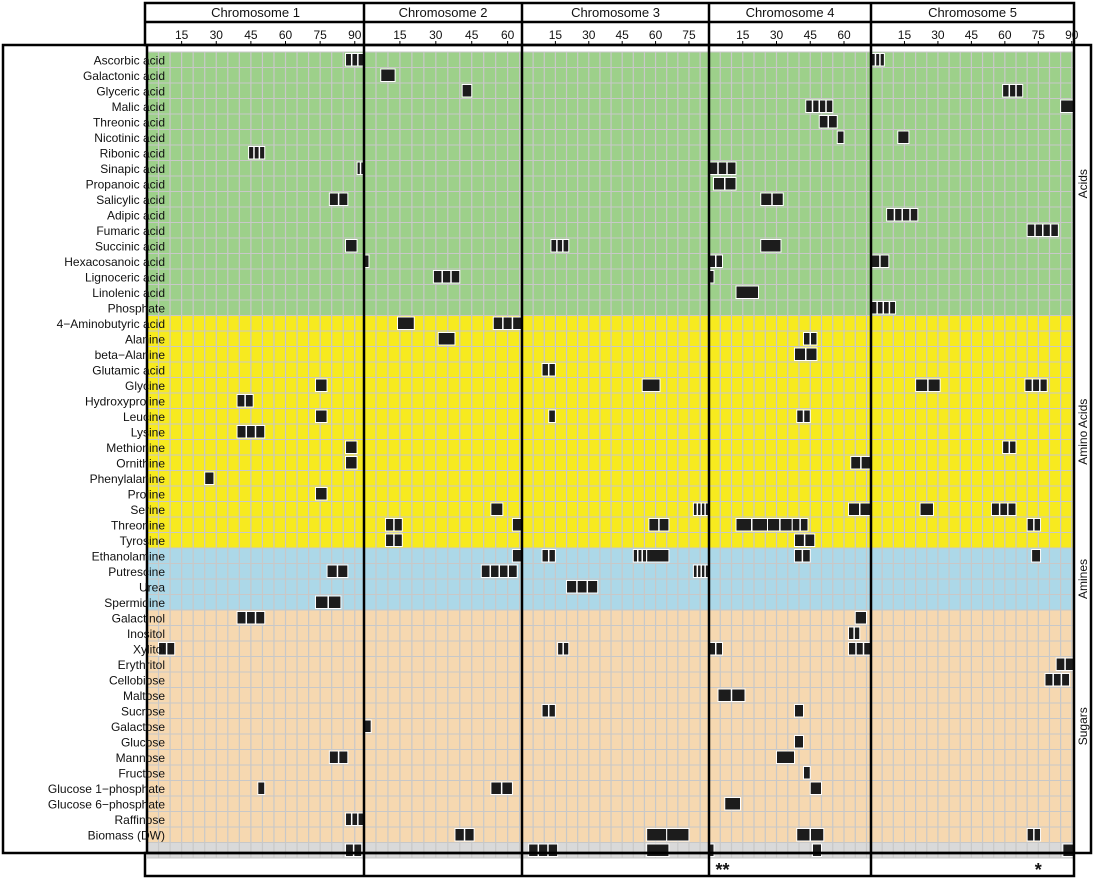 The height and width of the screenshot is (886, 1100). I want to click on row-label-salicylic-acid: Salicylic acid, so click(130, 200).